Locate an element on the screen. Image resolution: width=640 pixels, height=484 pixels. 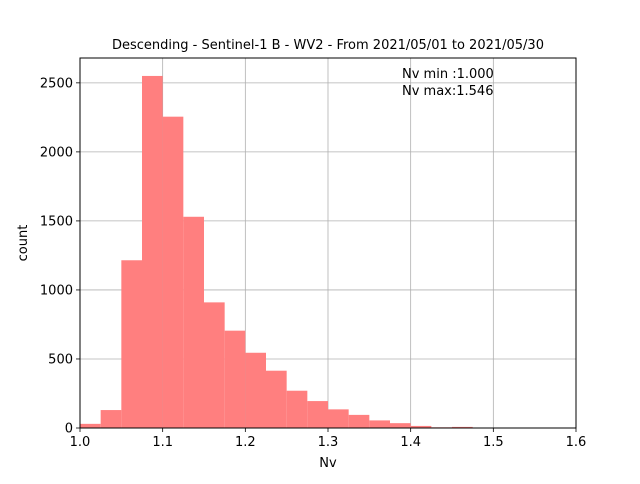
y-tick-label: 1000 is located at coordinates (56, 290).